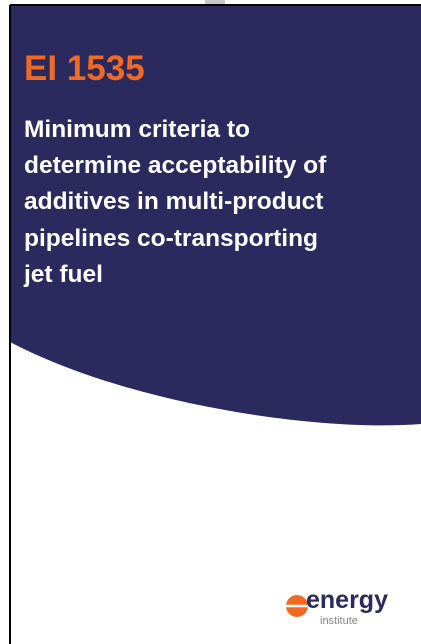 The height and width of the screenshot is (644, 421). I want to click on document-code: EI 1535, so click(84, 68).